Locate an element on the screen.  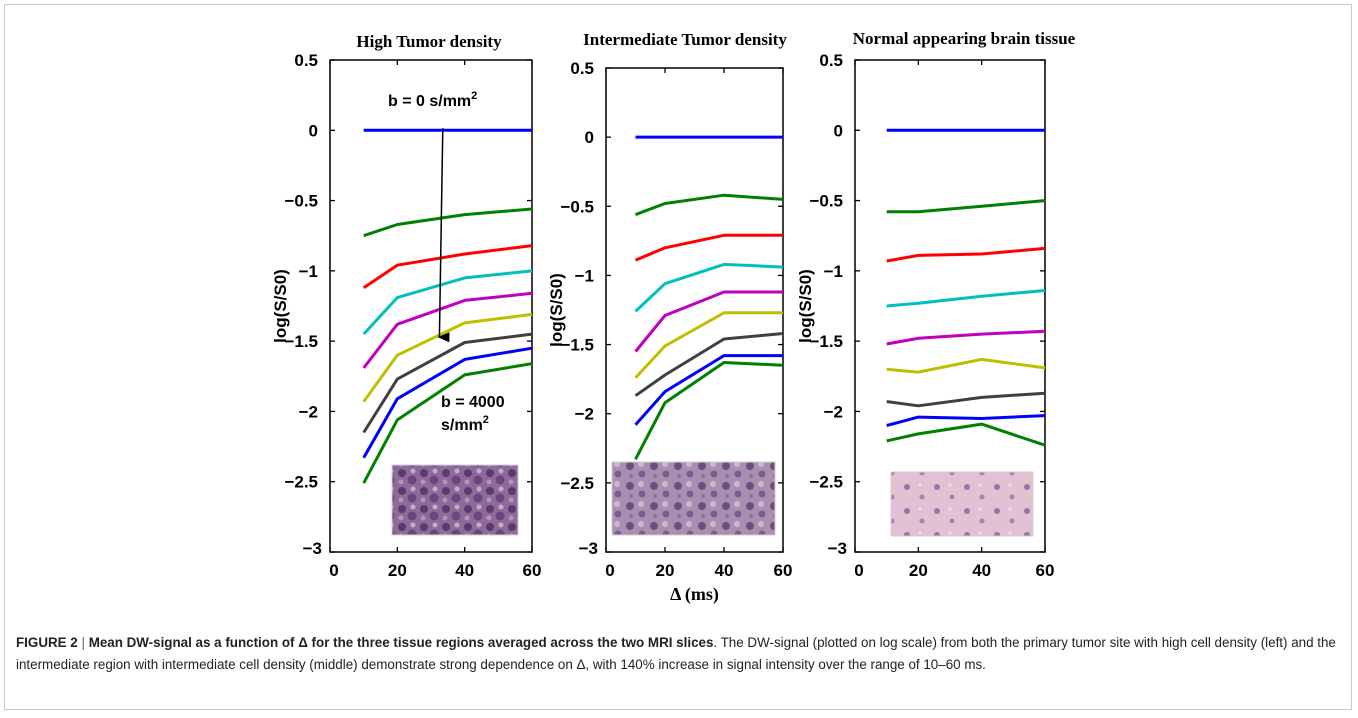
annotation-arrow is located at coordinates (443, 235).